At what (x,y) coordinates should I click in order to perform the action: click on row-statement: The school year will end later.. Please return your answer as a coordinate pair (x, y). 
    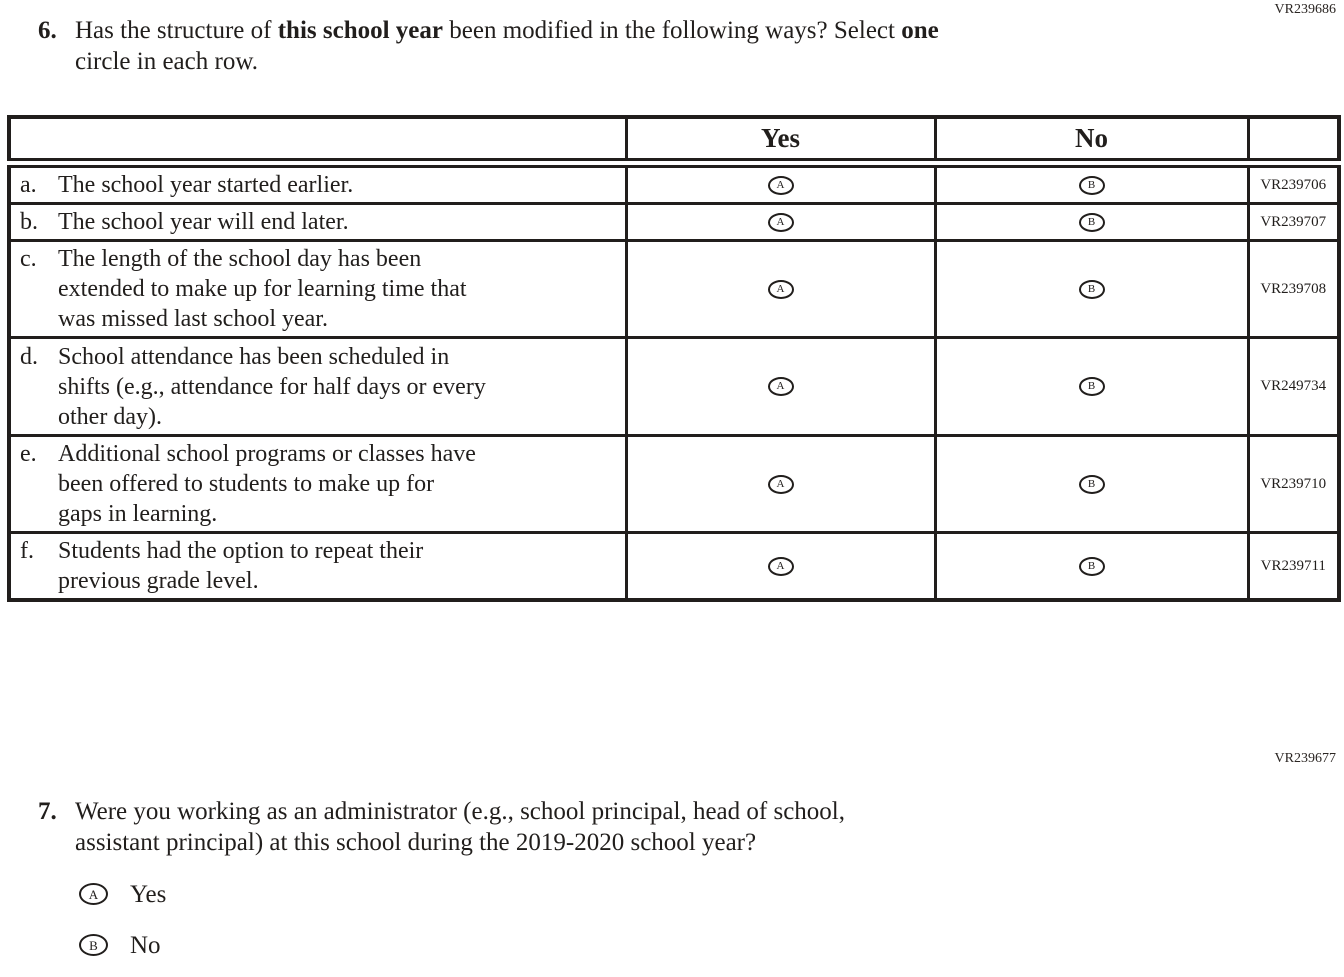
    Looking at the image, I should click on (203, 222).